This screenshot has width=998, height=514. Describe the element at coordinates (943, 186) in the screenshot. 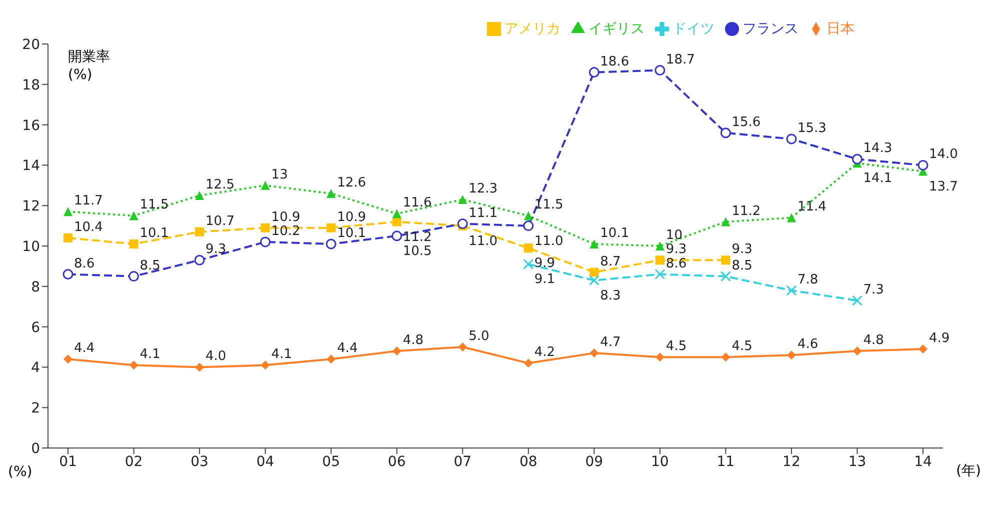

I see `data-label: 13.7` at that location.